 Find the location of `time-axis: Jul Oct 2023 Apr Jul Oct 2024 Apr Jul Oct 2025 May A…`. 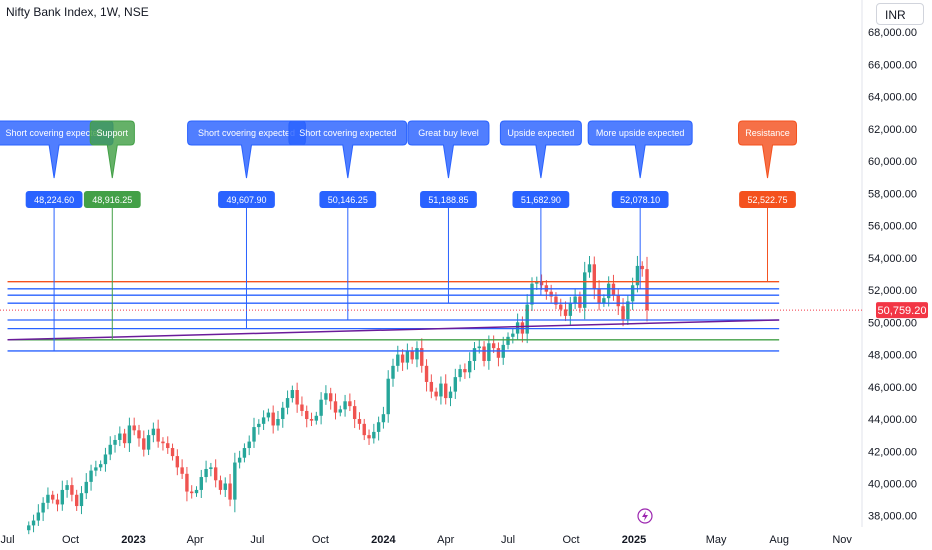

time-axis: Jul Oct 2023 Apr Jul Oct 2024 Apr Jul Oct 2025 May A… is located at coordinates (427, 540).